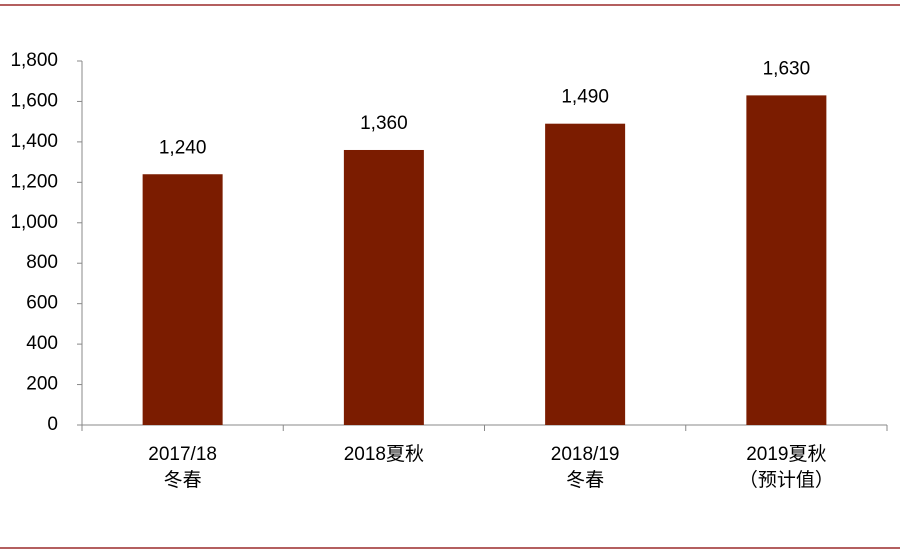  What do you see at coordinates (787, 68) in the screenshot?
I see `value-label: 1,630` at bounding box center [787, 68].